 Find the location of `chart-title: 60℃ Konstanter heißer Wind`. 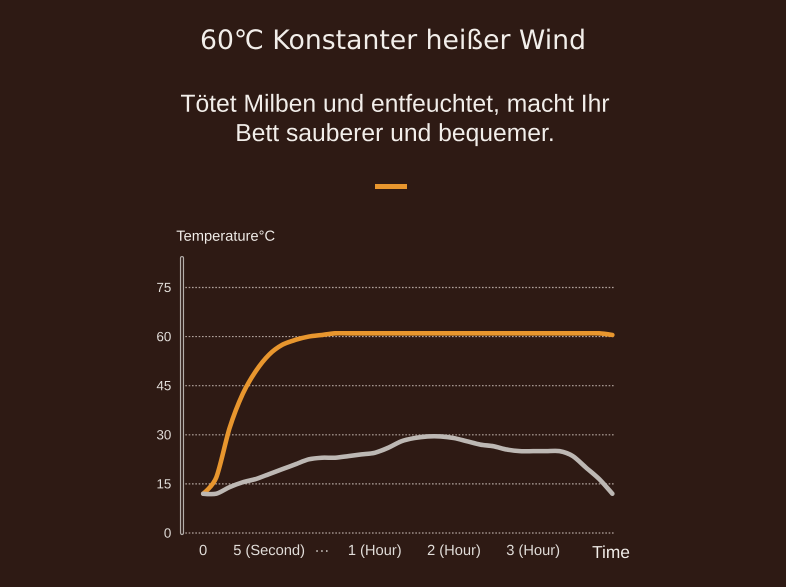

chart-title: 60℃ Konstanter heißer Wind is located at coordinates (393, 39).